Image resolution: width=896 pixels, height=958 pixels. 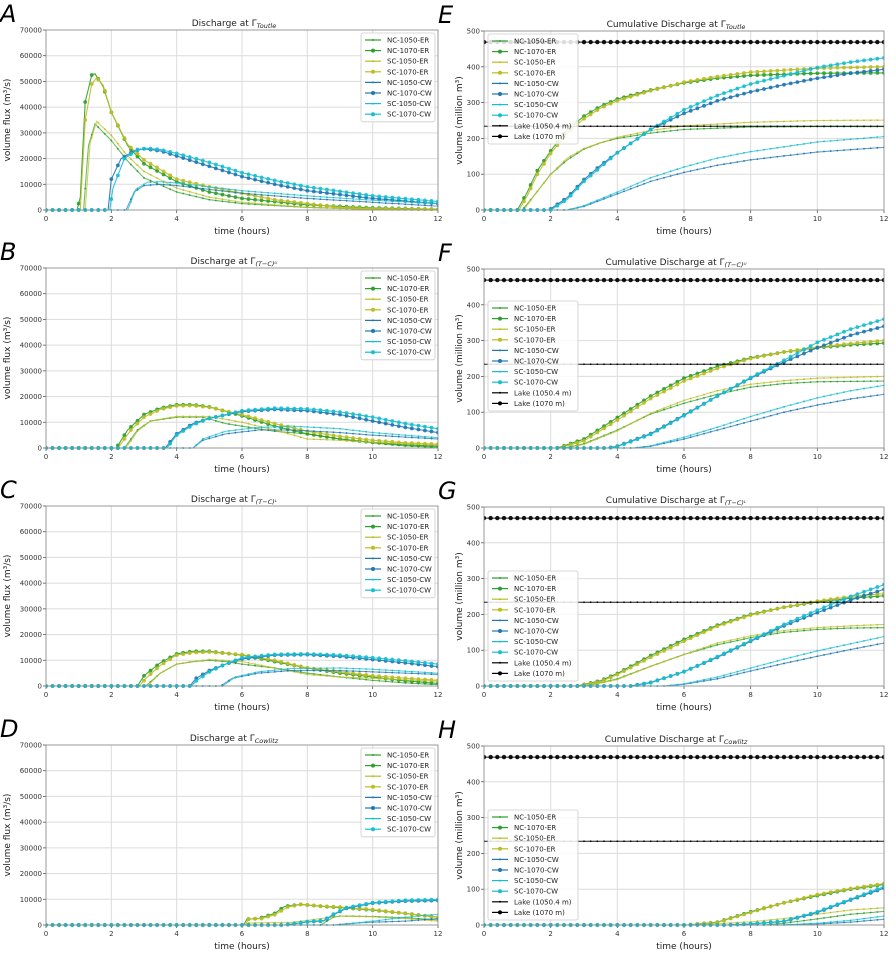 I want to click on legend-label: NC-1050-CW, so click(x=409, y=321).